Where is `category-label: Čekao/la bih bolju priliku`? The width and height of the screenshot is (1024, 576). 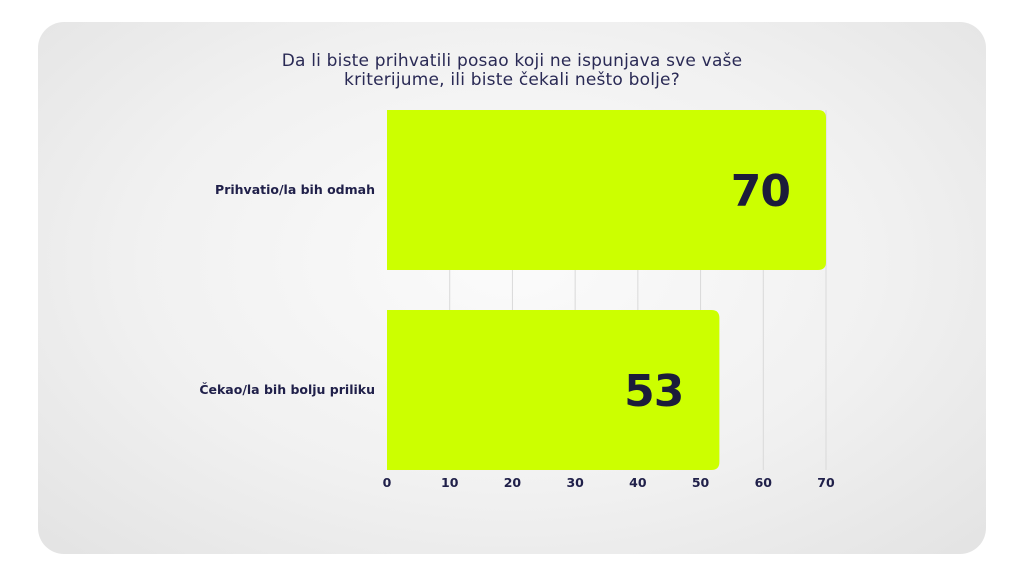
category-label: Čekao/la bih bolju priliku is located at coordinates (287, 389).